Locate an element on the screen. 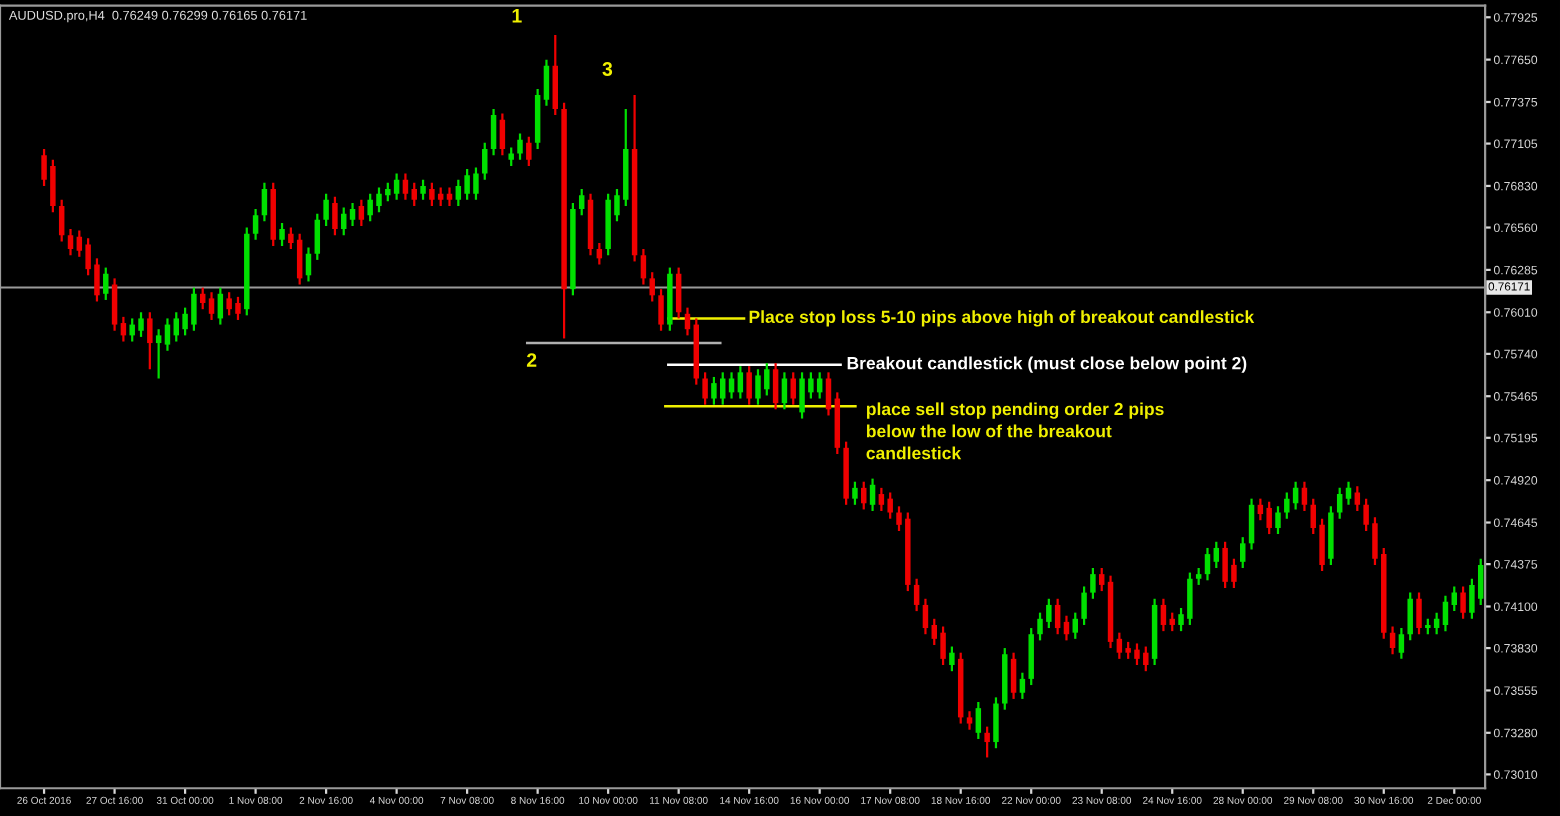  annotation: 2 is located at coordinates (531, 360).